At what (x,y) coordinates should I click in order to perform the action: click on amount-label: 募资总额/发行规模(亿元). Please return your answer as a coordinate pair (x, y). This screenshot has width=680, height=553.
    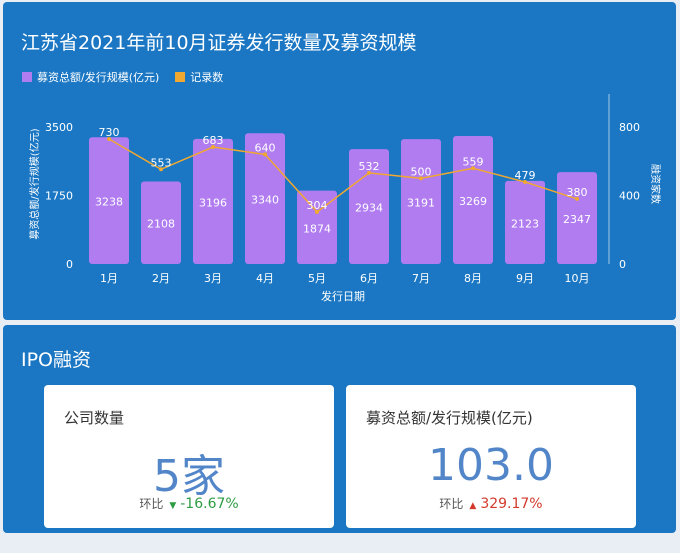
    Looking at the image, I should click on (449, 418).